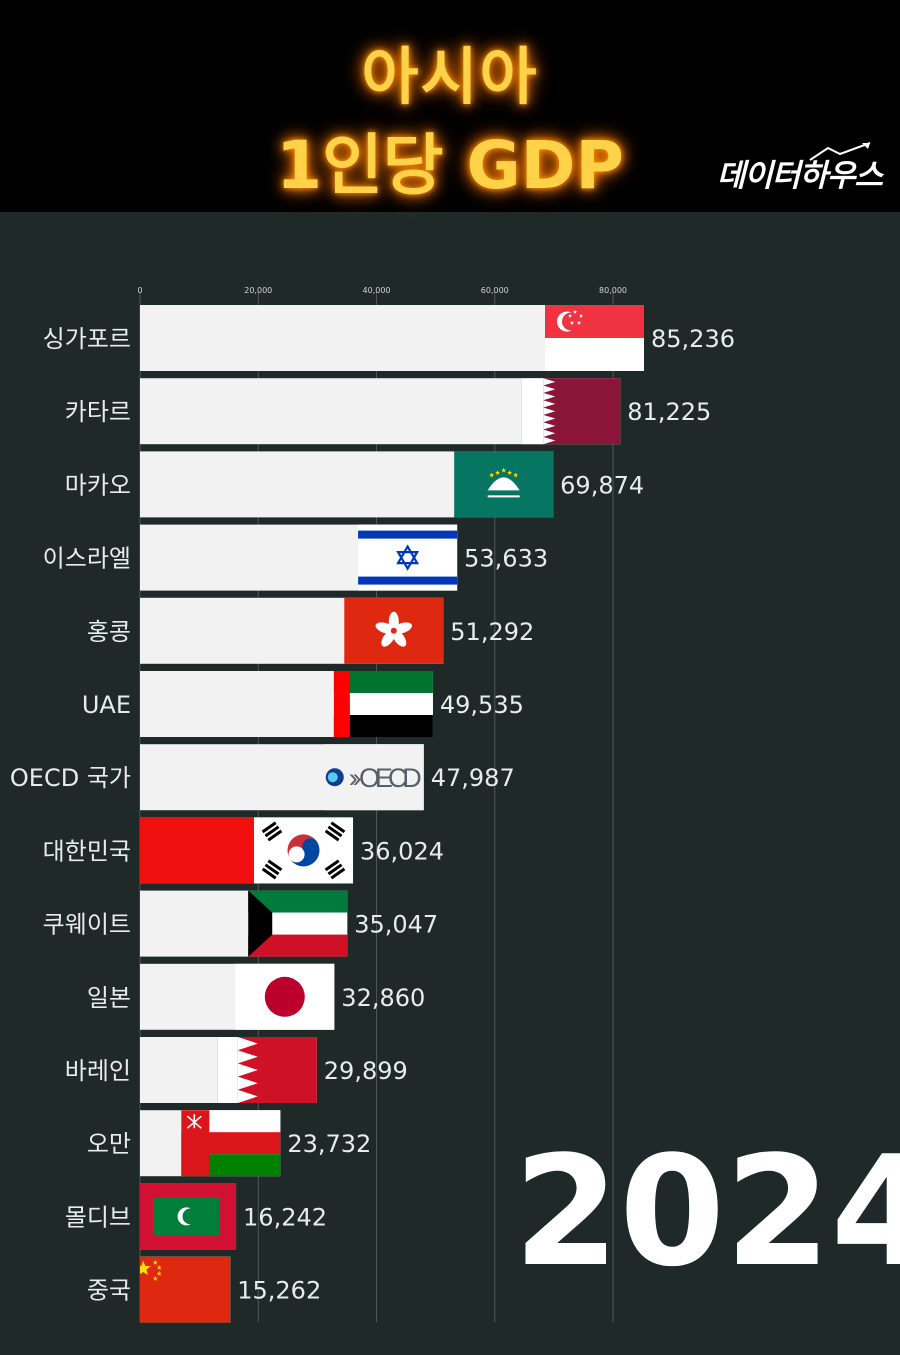 This screenshot has width=900, height=1355. I want to click on bar-row: 싱가포르 85,236, so click(389, 338).